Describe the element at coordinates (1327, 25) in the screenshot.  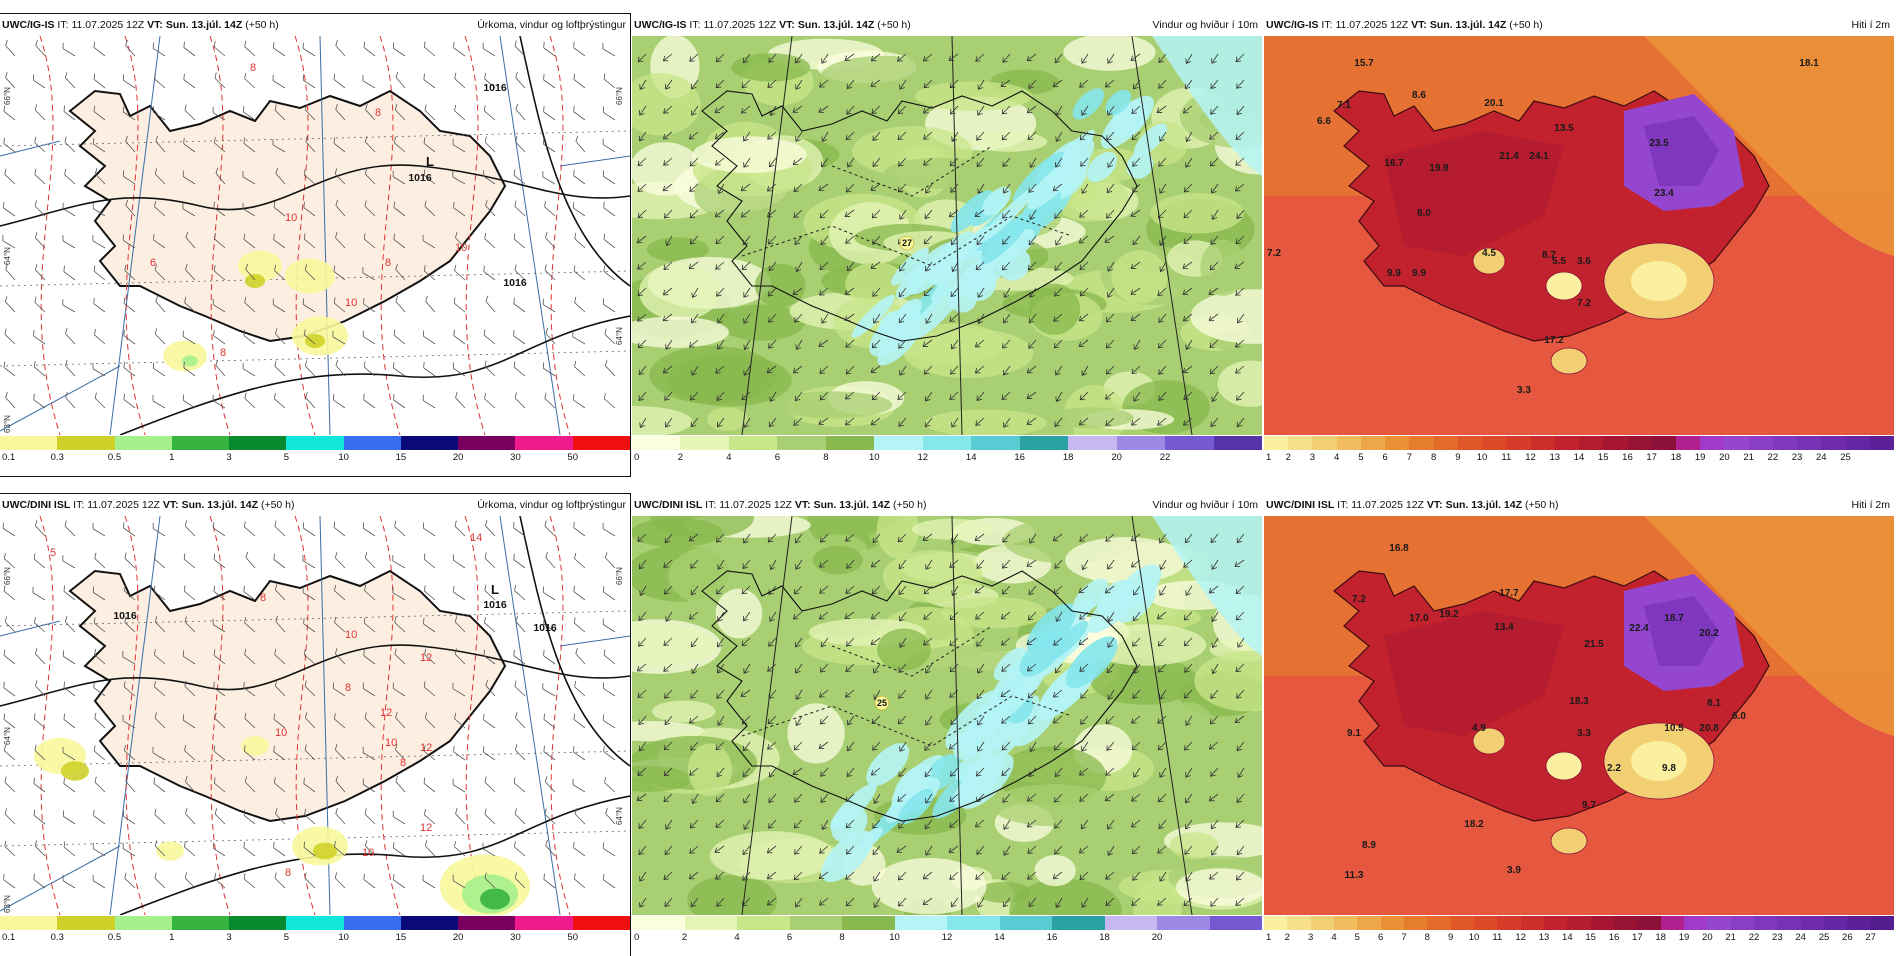
I see `it-label: IT:` at that location.